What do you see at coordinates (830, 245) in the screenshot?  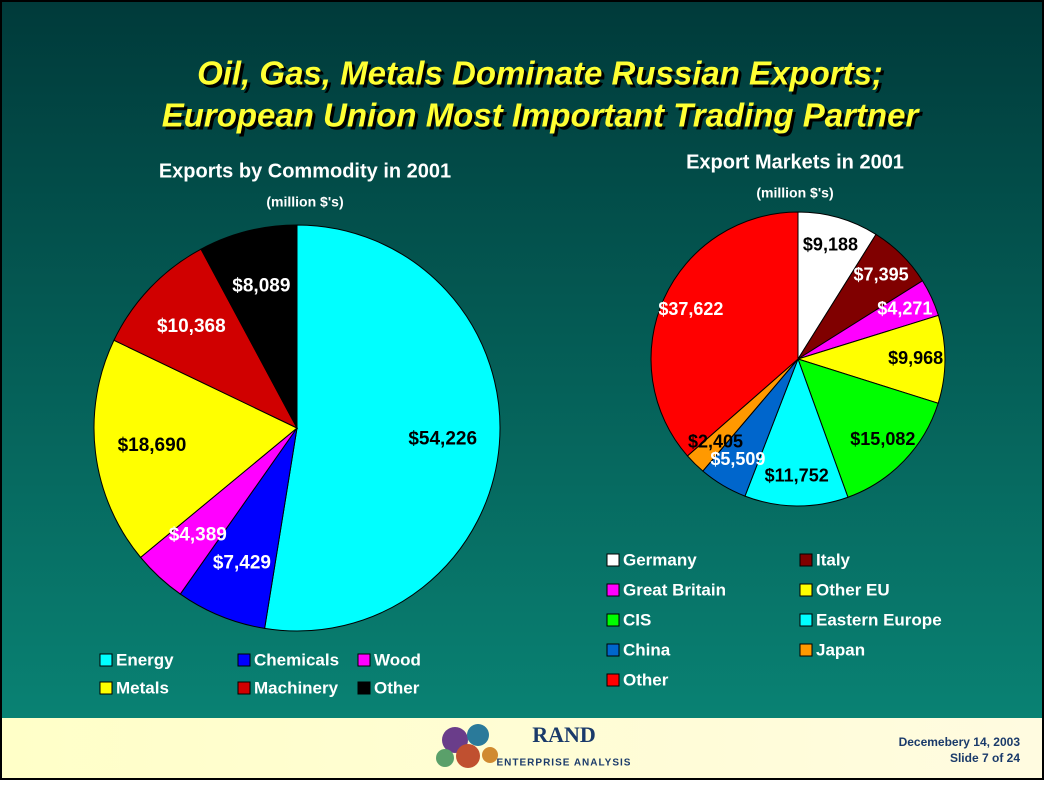 I see `value-label: $9,188` at bounding box center [830, 245].